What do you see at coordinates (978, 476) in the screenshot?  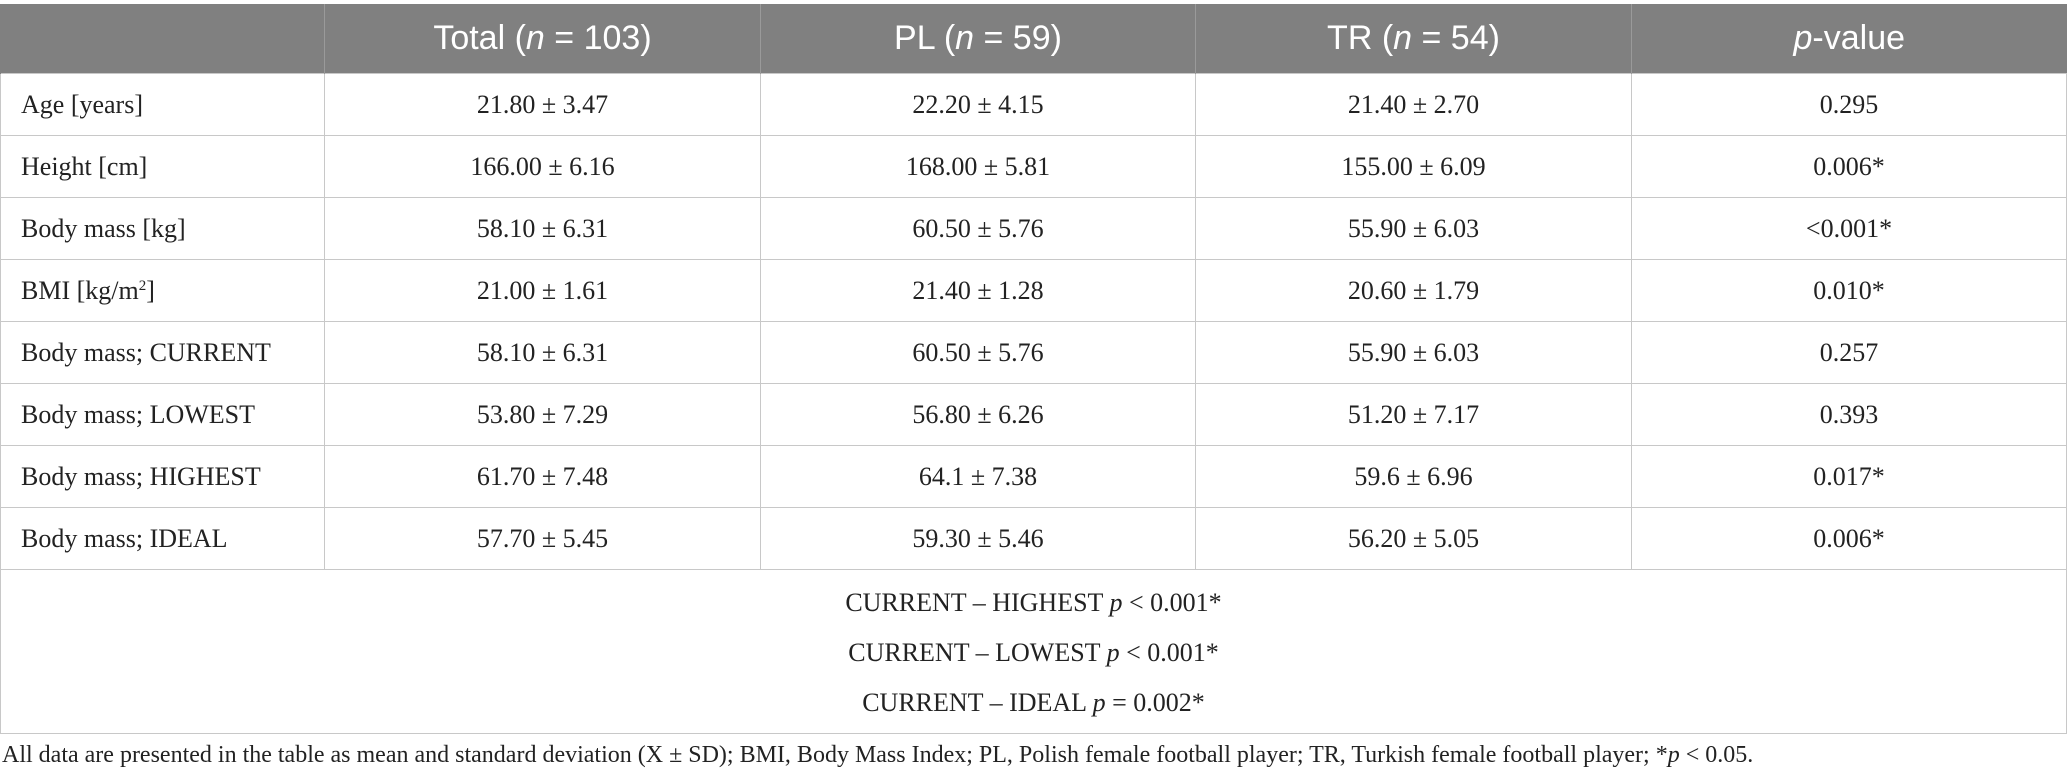 I see `cell-pl: 64.1 ± 7.38` at bounding box center [978, 476].